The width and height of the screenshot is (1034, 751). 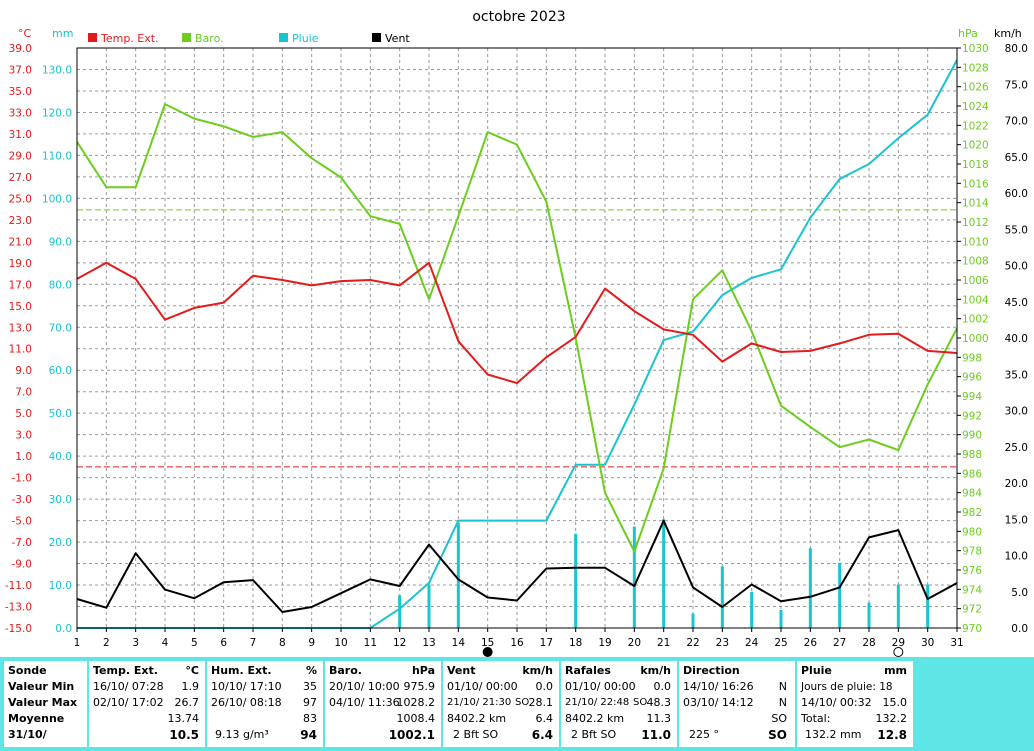 I want to click on baro-unit: hPa, so click(x=423, y=670).